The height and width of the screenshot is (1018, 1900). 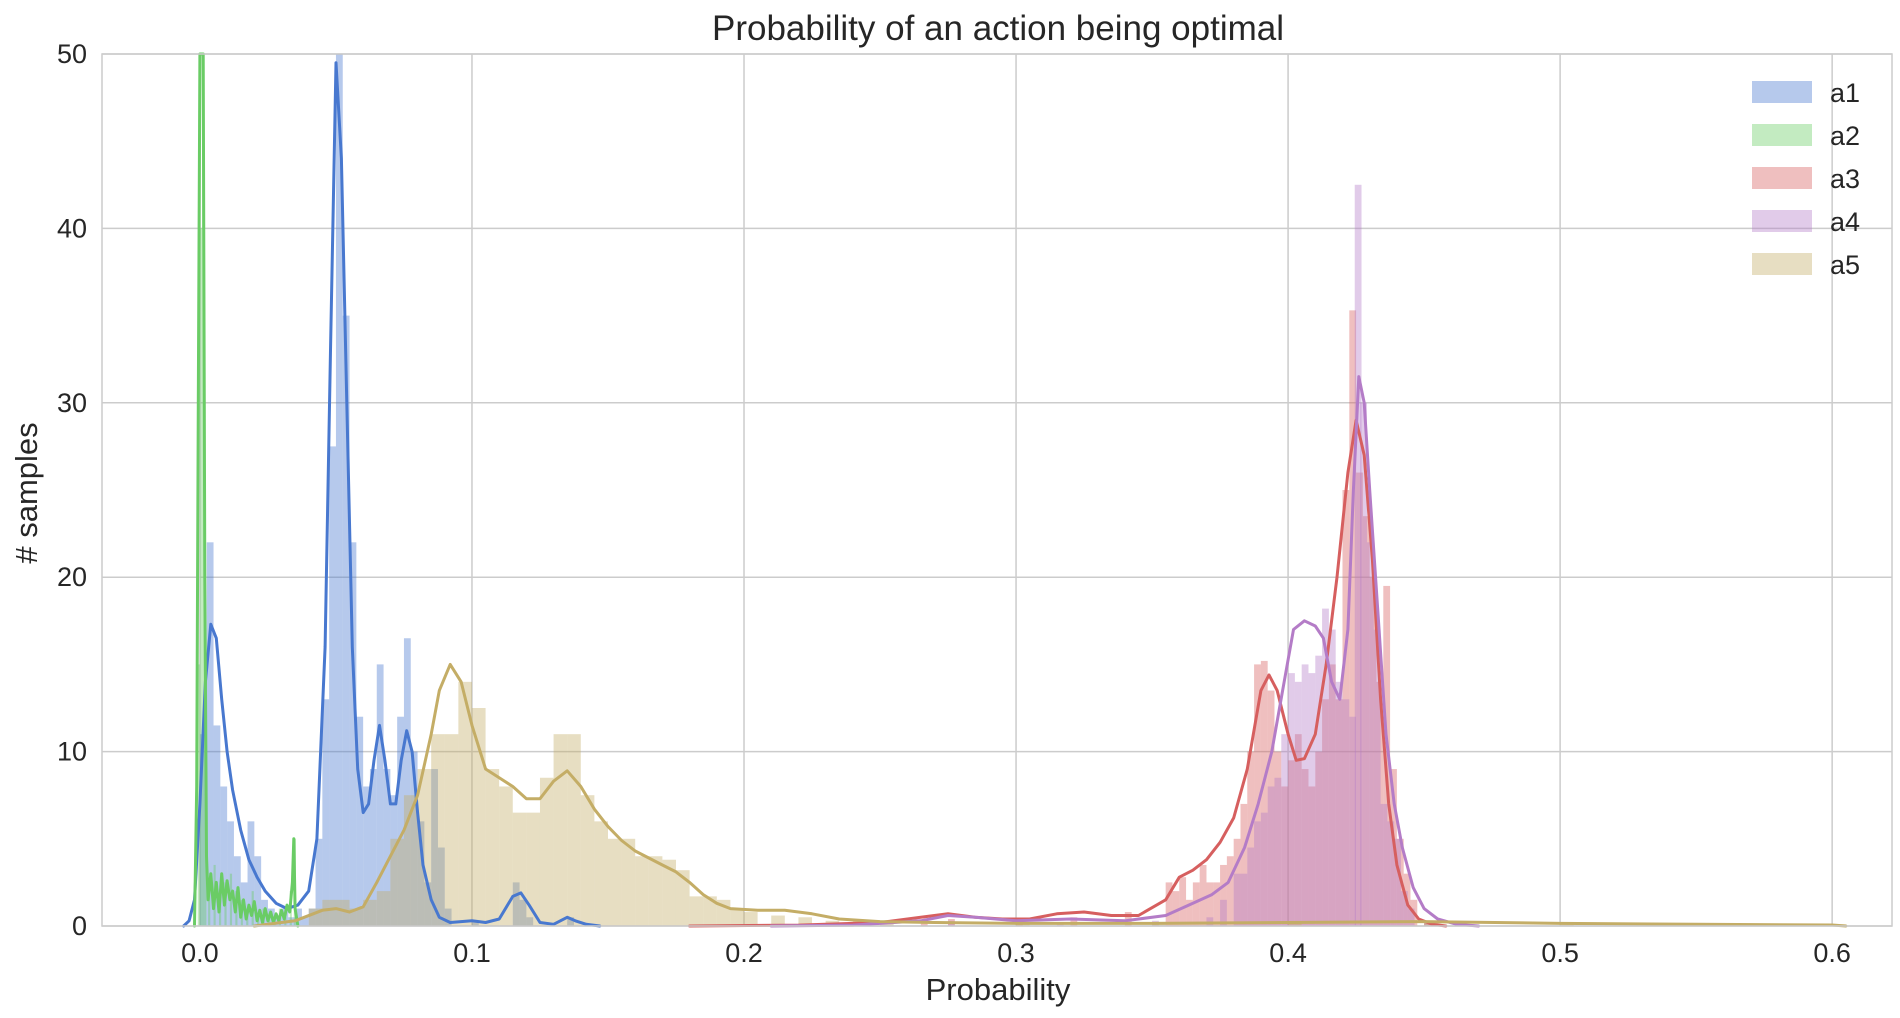 I want to click on legend-swatch-a4, so click(x=1782, y=221).